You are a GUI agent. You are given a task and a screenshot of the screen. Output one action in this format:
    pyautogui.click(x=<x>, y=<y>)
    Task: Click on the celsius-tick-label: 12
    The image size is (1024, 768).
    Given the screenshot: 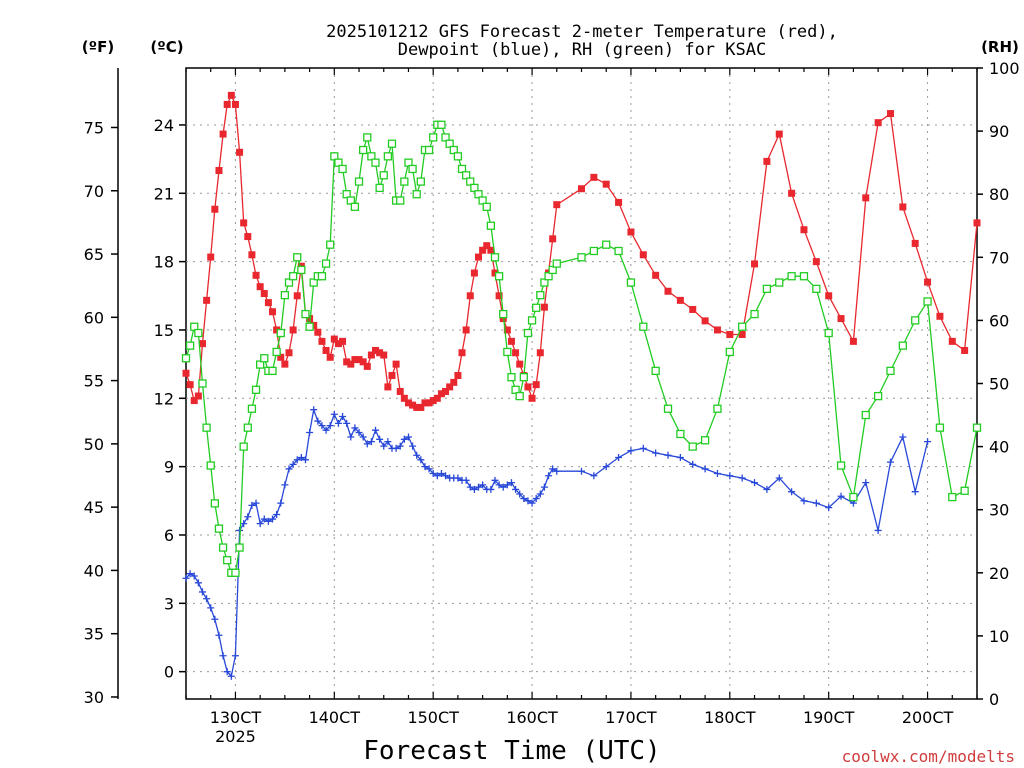 What is the action you would take?
    pyautogui.click(x=164, y=398)
    